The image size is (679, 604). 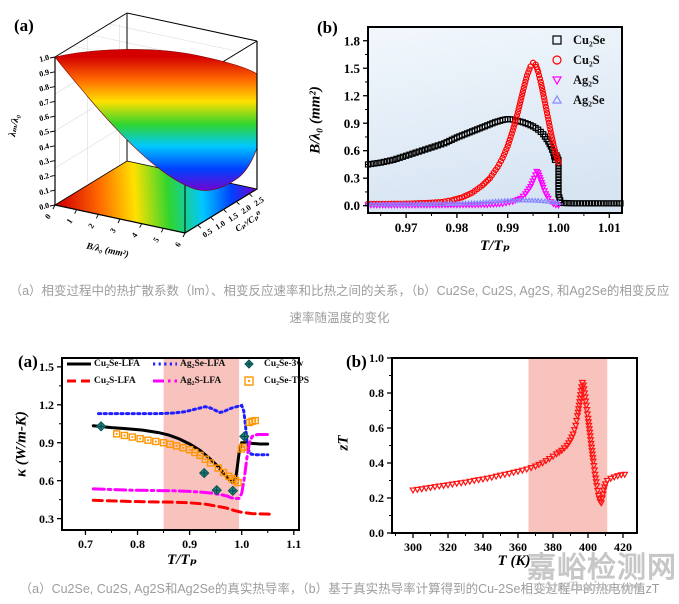 I want to click on axis-ticks: 0.7 0.8 0.9 1.0 1.1 0.3 0.6 0.9 1.2 1.5, so click(x=170, y=455).